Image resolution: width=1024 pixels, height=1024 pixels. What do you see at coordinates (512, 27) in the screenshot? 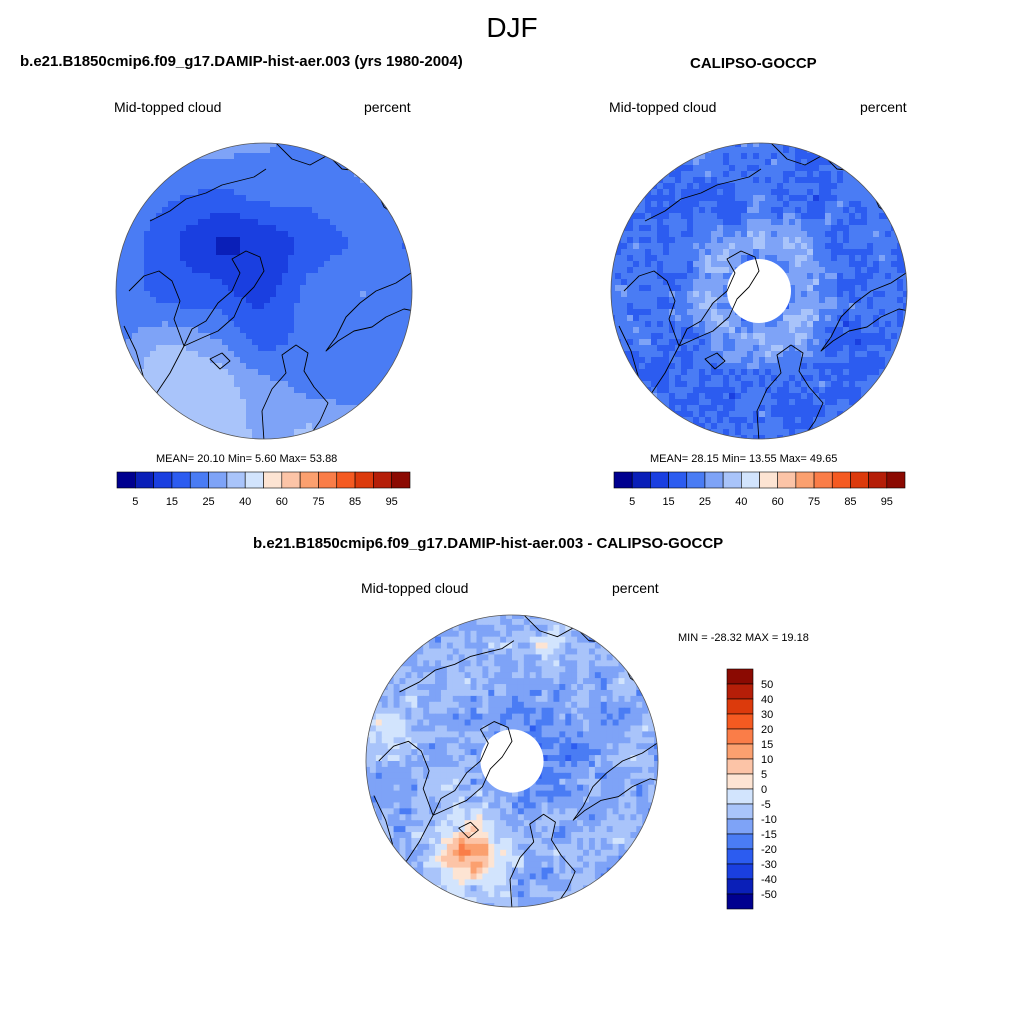
I see `figure-title: DJF` at bounding box center [512, 27].